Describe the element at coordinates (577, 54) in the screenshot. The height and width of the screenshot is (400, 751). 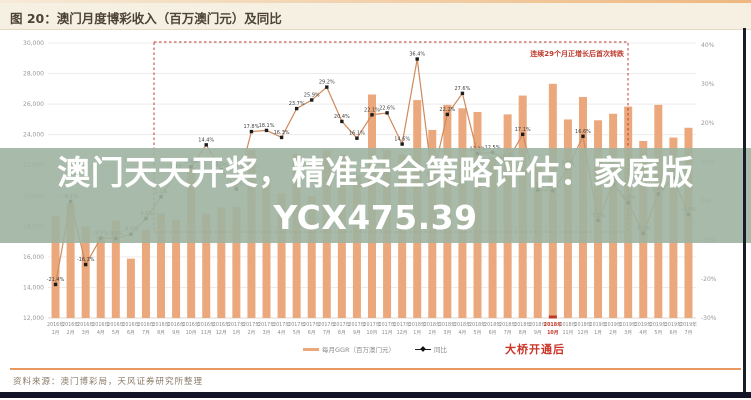
I see `dashed-box-annotation: 连续29个月正增长后首次转跌` at that location.